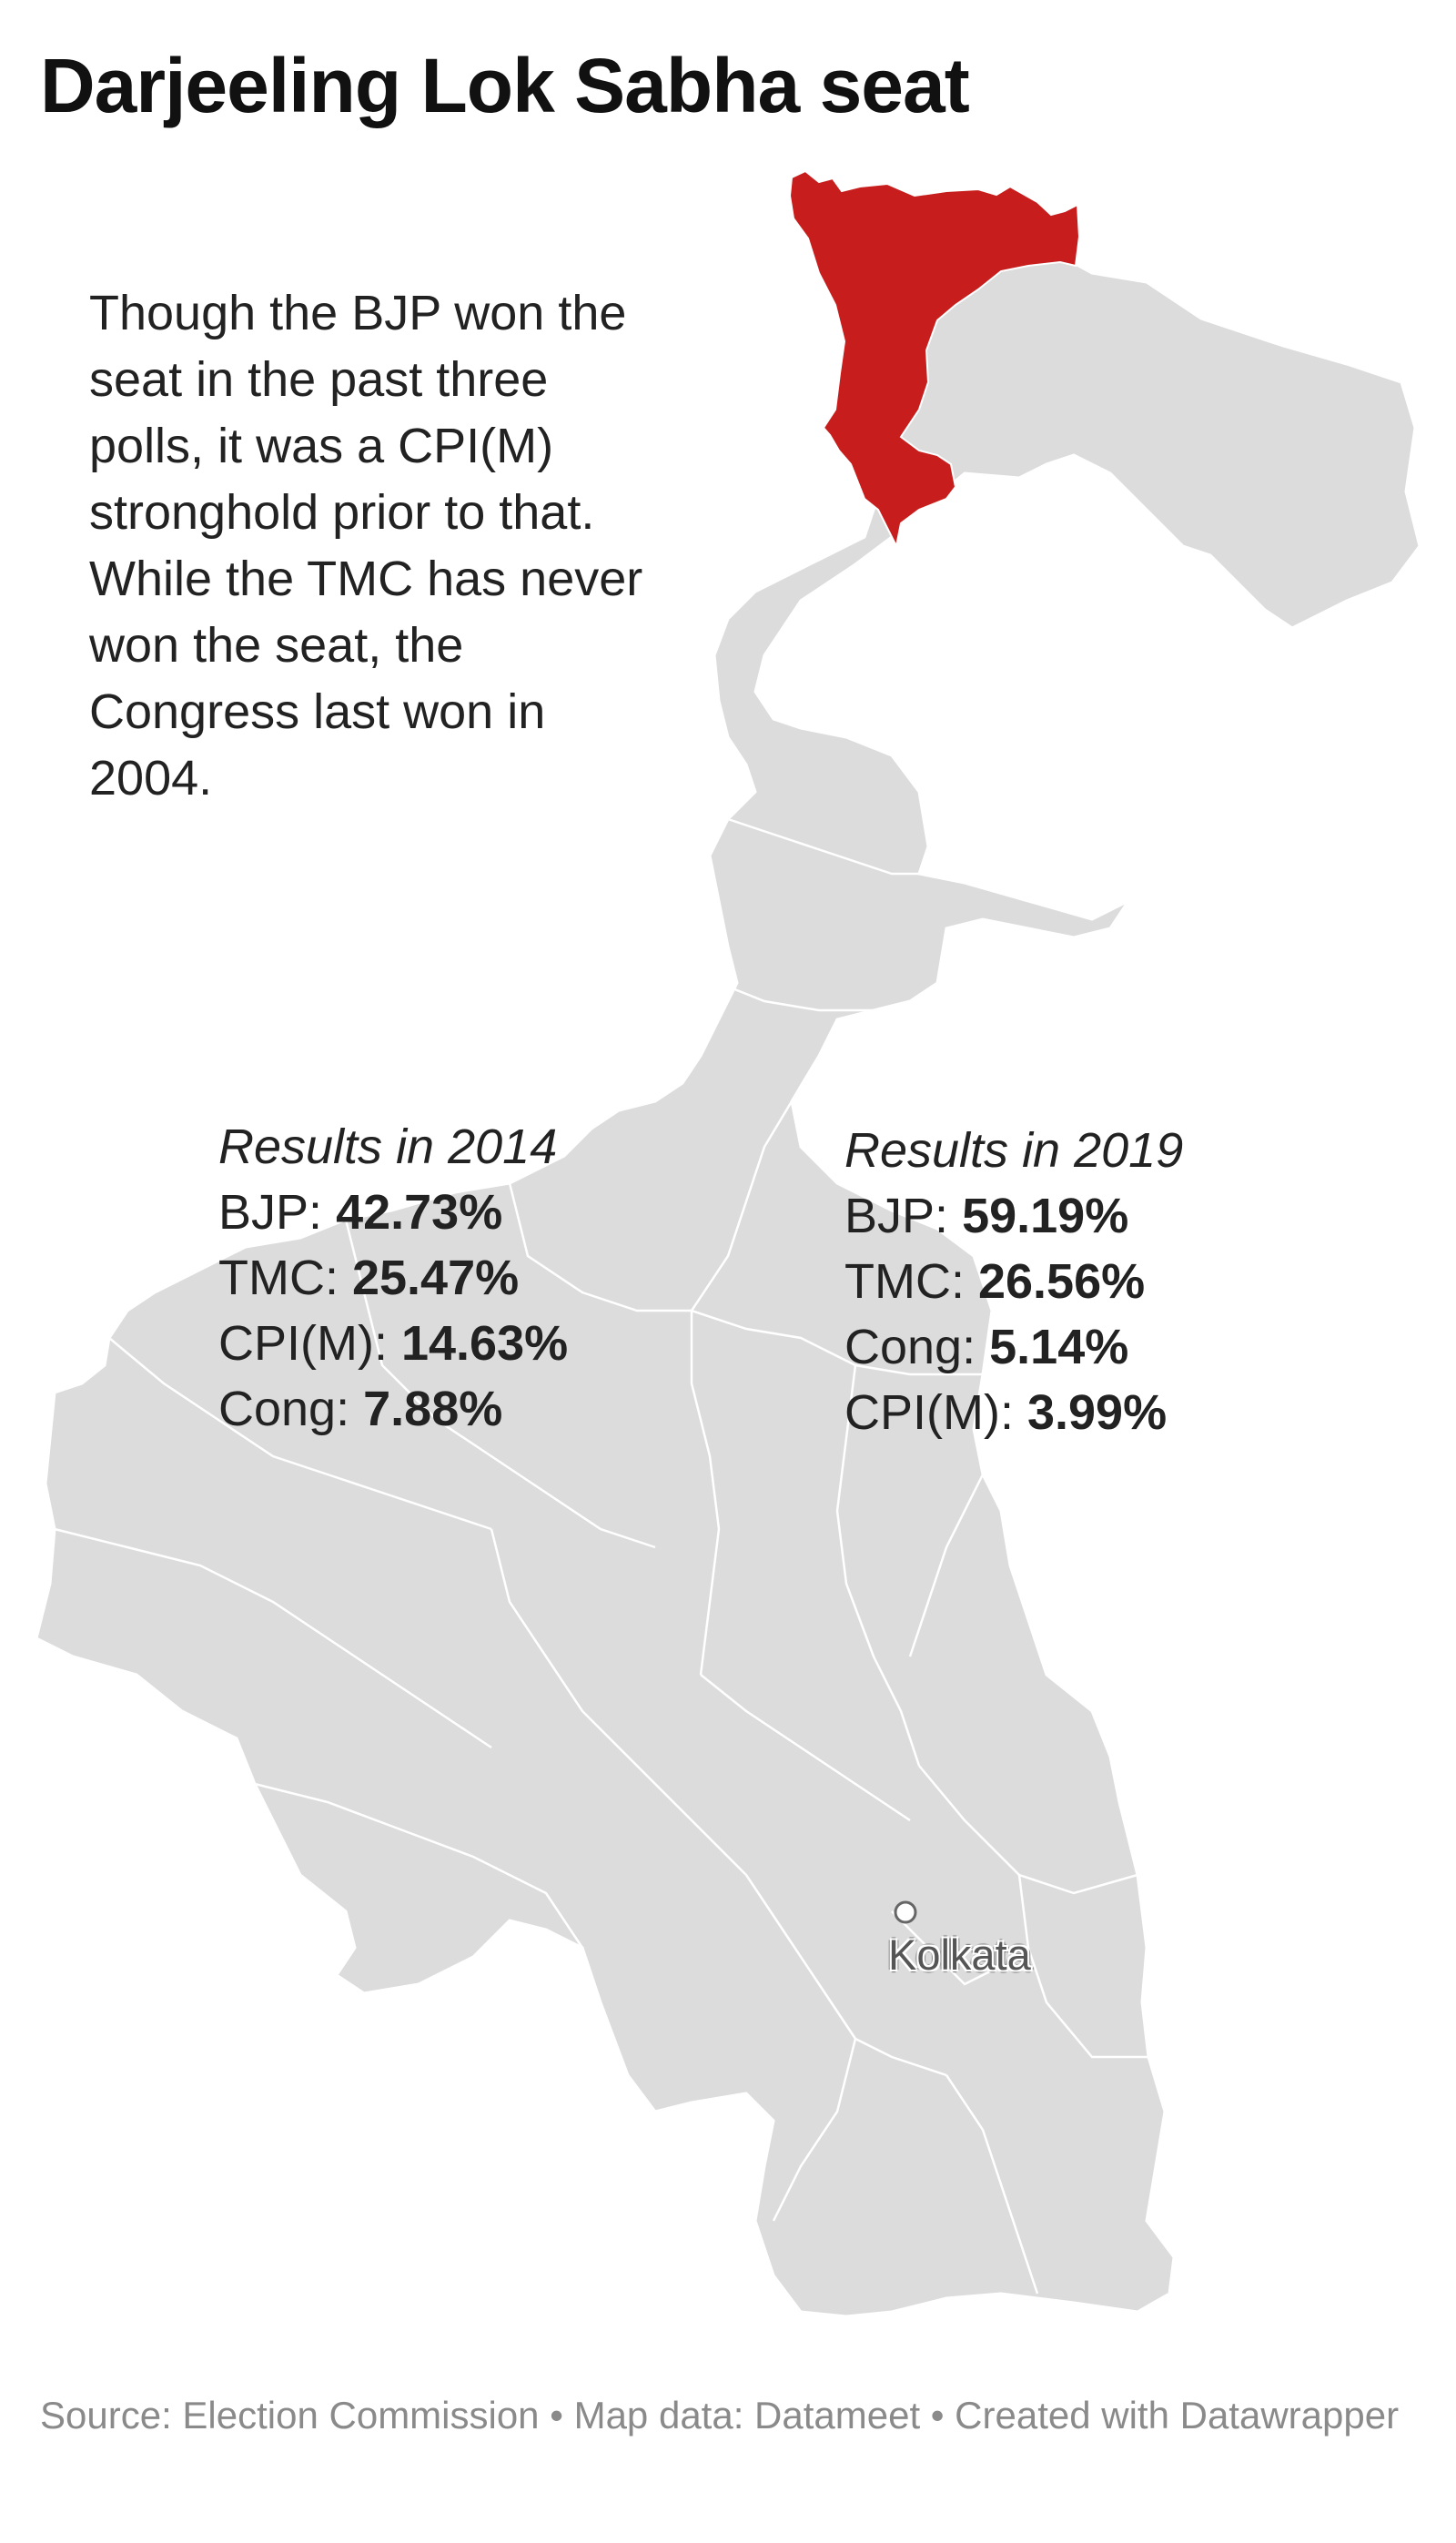  I want to click on results-2019-heading: Results in 2019, so click(1014, 1150).